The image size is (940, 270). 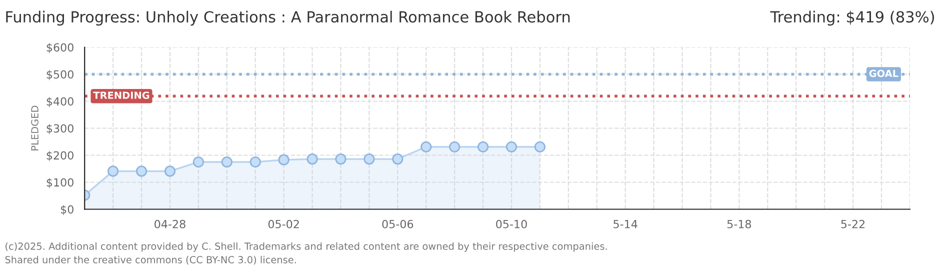 What do you see at coordinates (60, 156) in the screenshot?
I see `y-tick-label: $200` at bounding box center [60, 156].